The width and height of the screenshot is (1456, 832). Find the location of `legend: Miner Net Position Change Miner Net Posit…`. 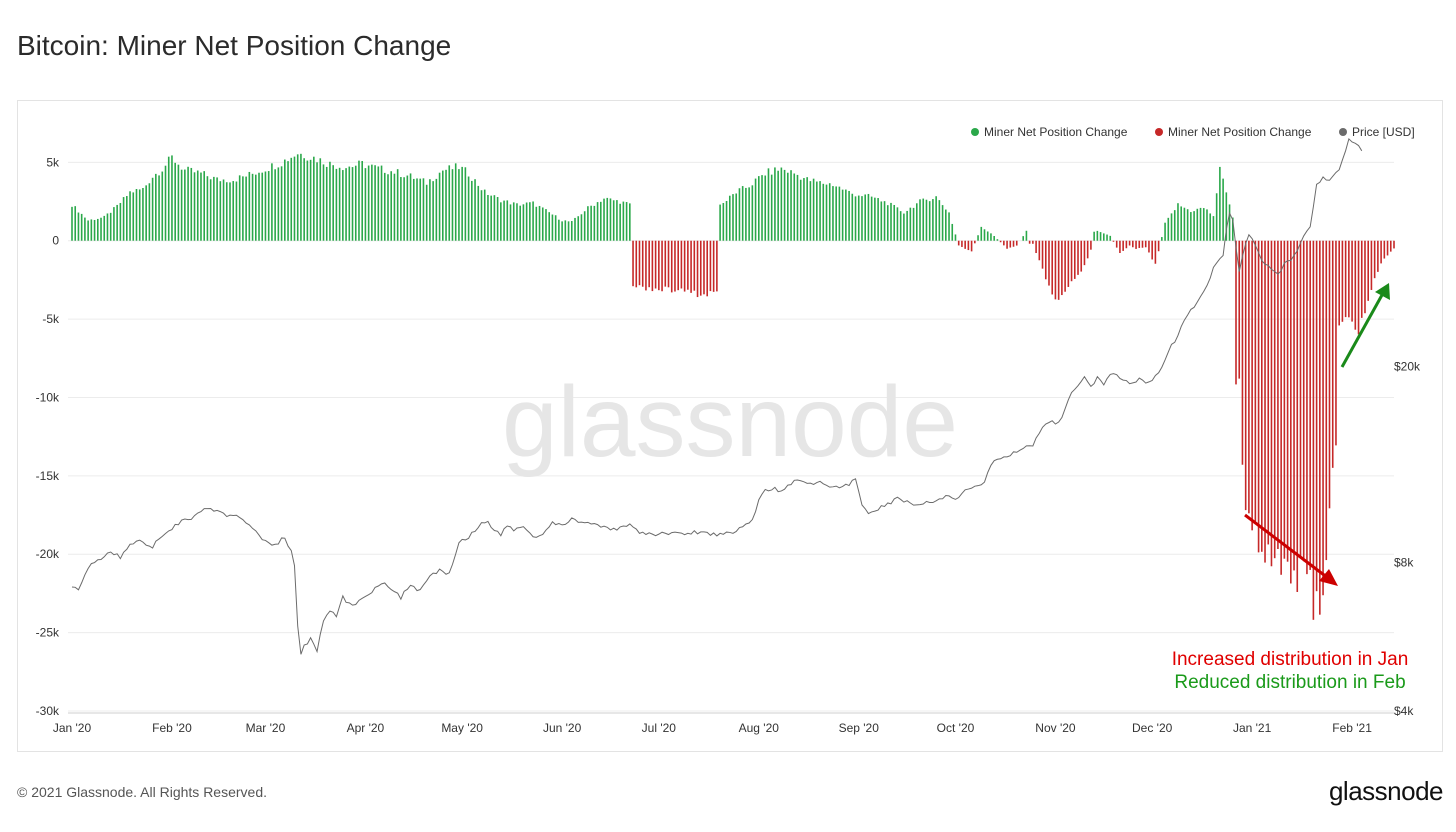

legend: Miner Net Position Change Miner Net Posit… is located at coordinates (1193, 132).